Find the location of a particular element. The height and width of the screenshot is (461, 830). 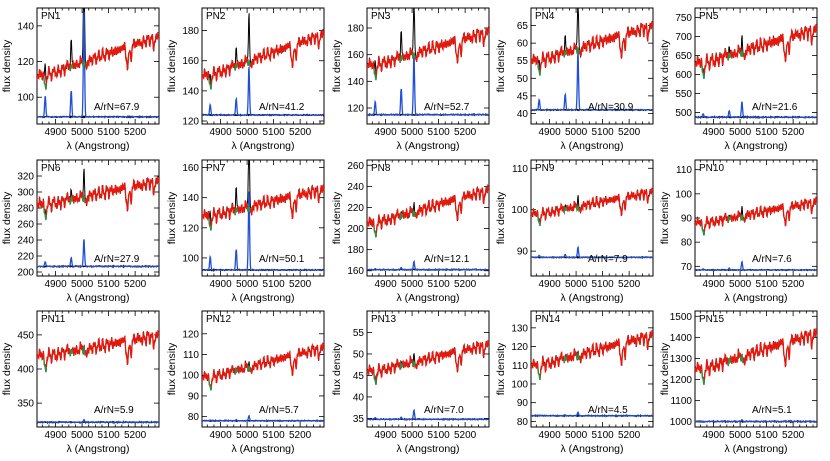

y-tick-label: 1400 is located at coordinates (681, 338).